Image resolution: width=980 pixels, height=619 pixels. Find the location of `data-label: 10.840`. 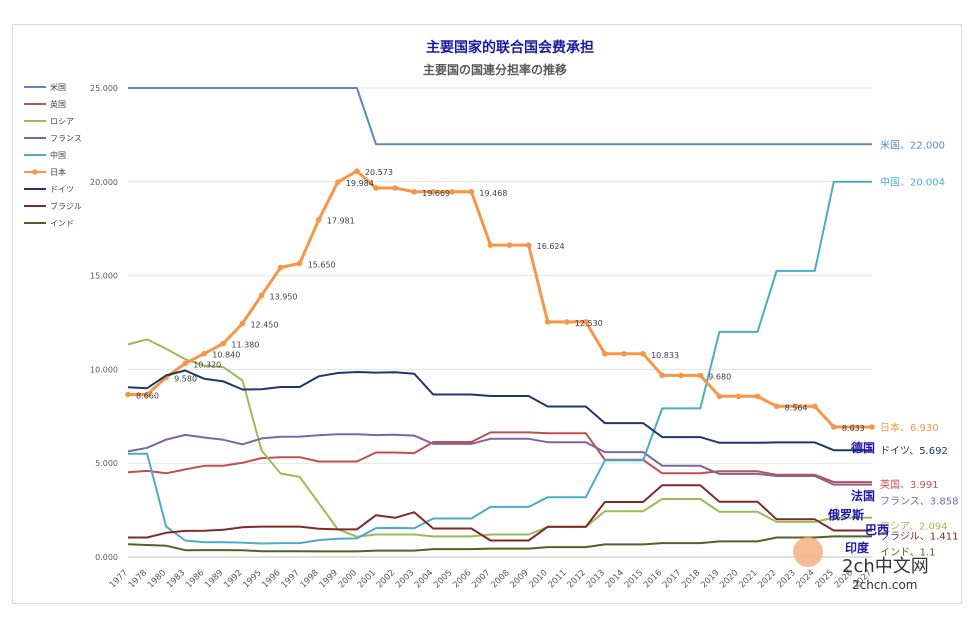

data-label: 10.840 is located at coordinates (226, 355).